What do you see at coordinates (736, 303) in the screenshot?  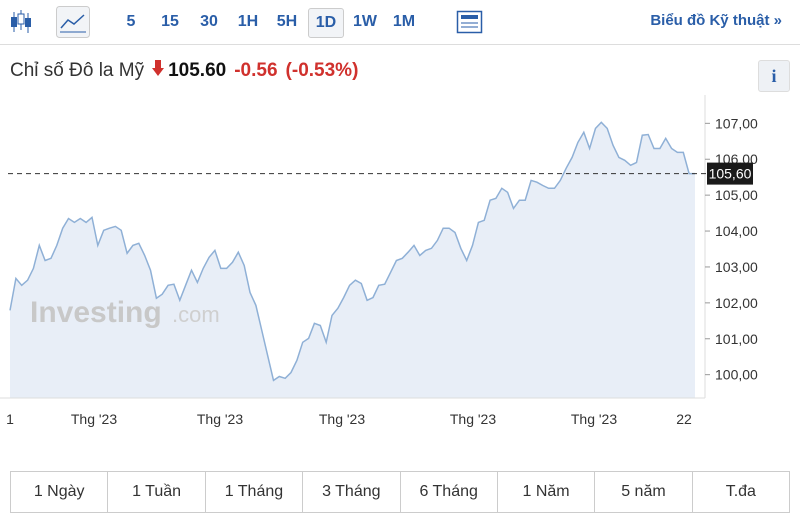 I see `y-tick-label: 102,00` at bounding box center [736, 303].